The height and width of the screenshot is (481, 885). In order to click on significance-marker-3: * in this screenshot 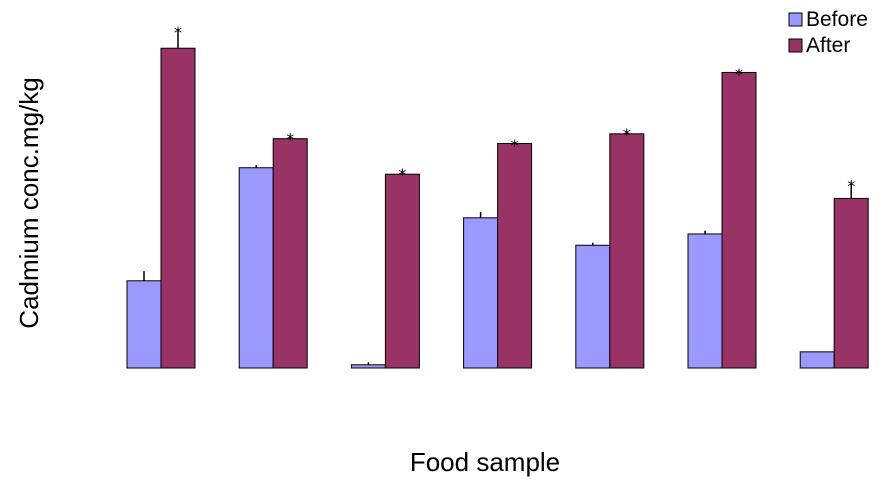, I will do `click(402, 174)`.